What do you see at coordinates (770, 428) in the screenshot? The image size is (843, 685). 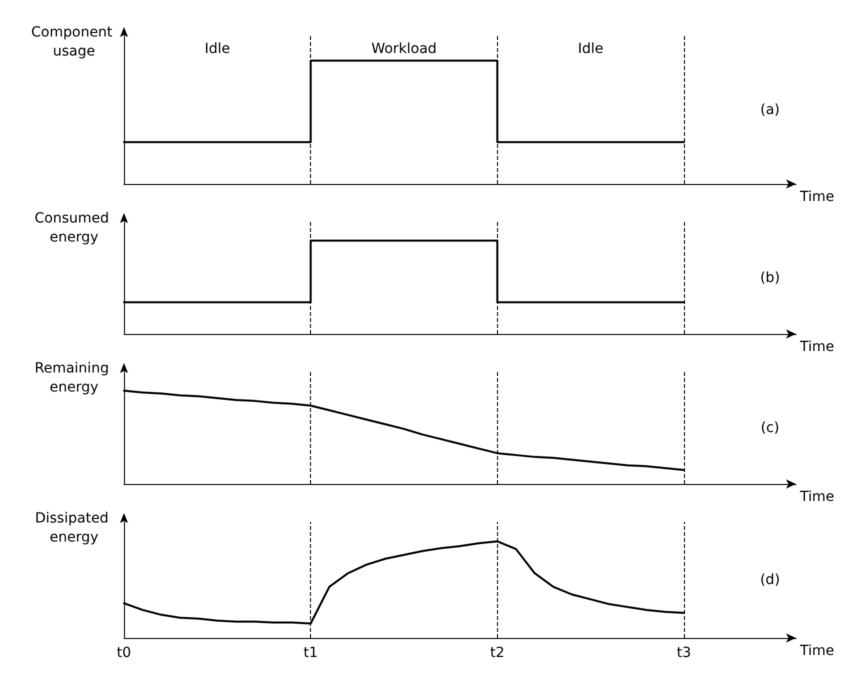 I see `annotation: (c)` at bounding box center [770, 428].